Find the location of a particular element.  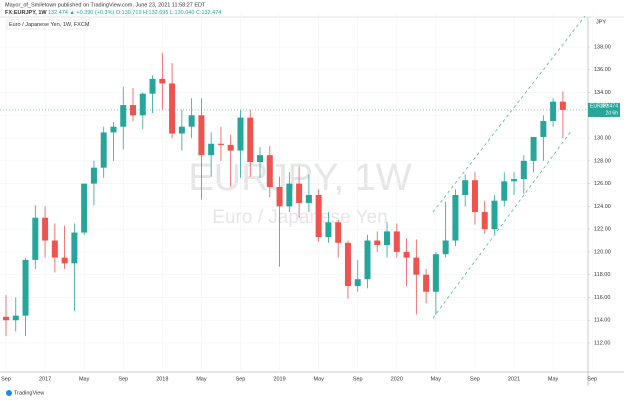

y-tick-label: 118.00 is located at coordinates (602, 275).